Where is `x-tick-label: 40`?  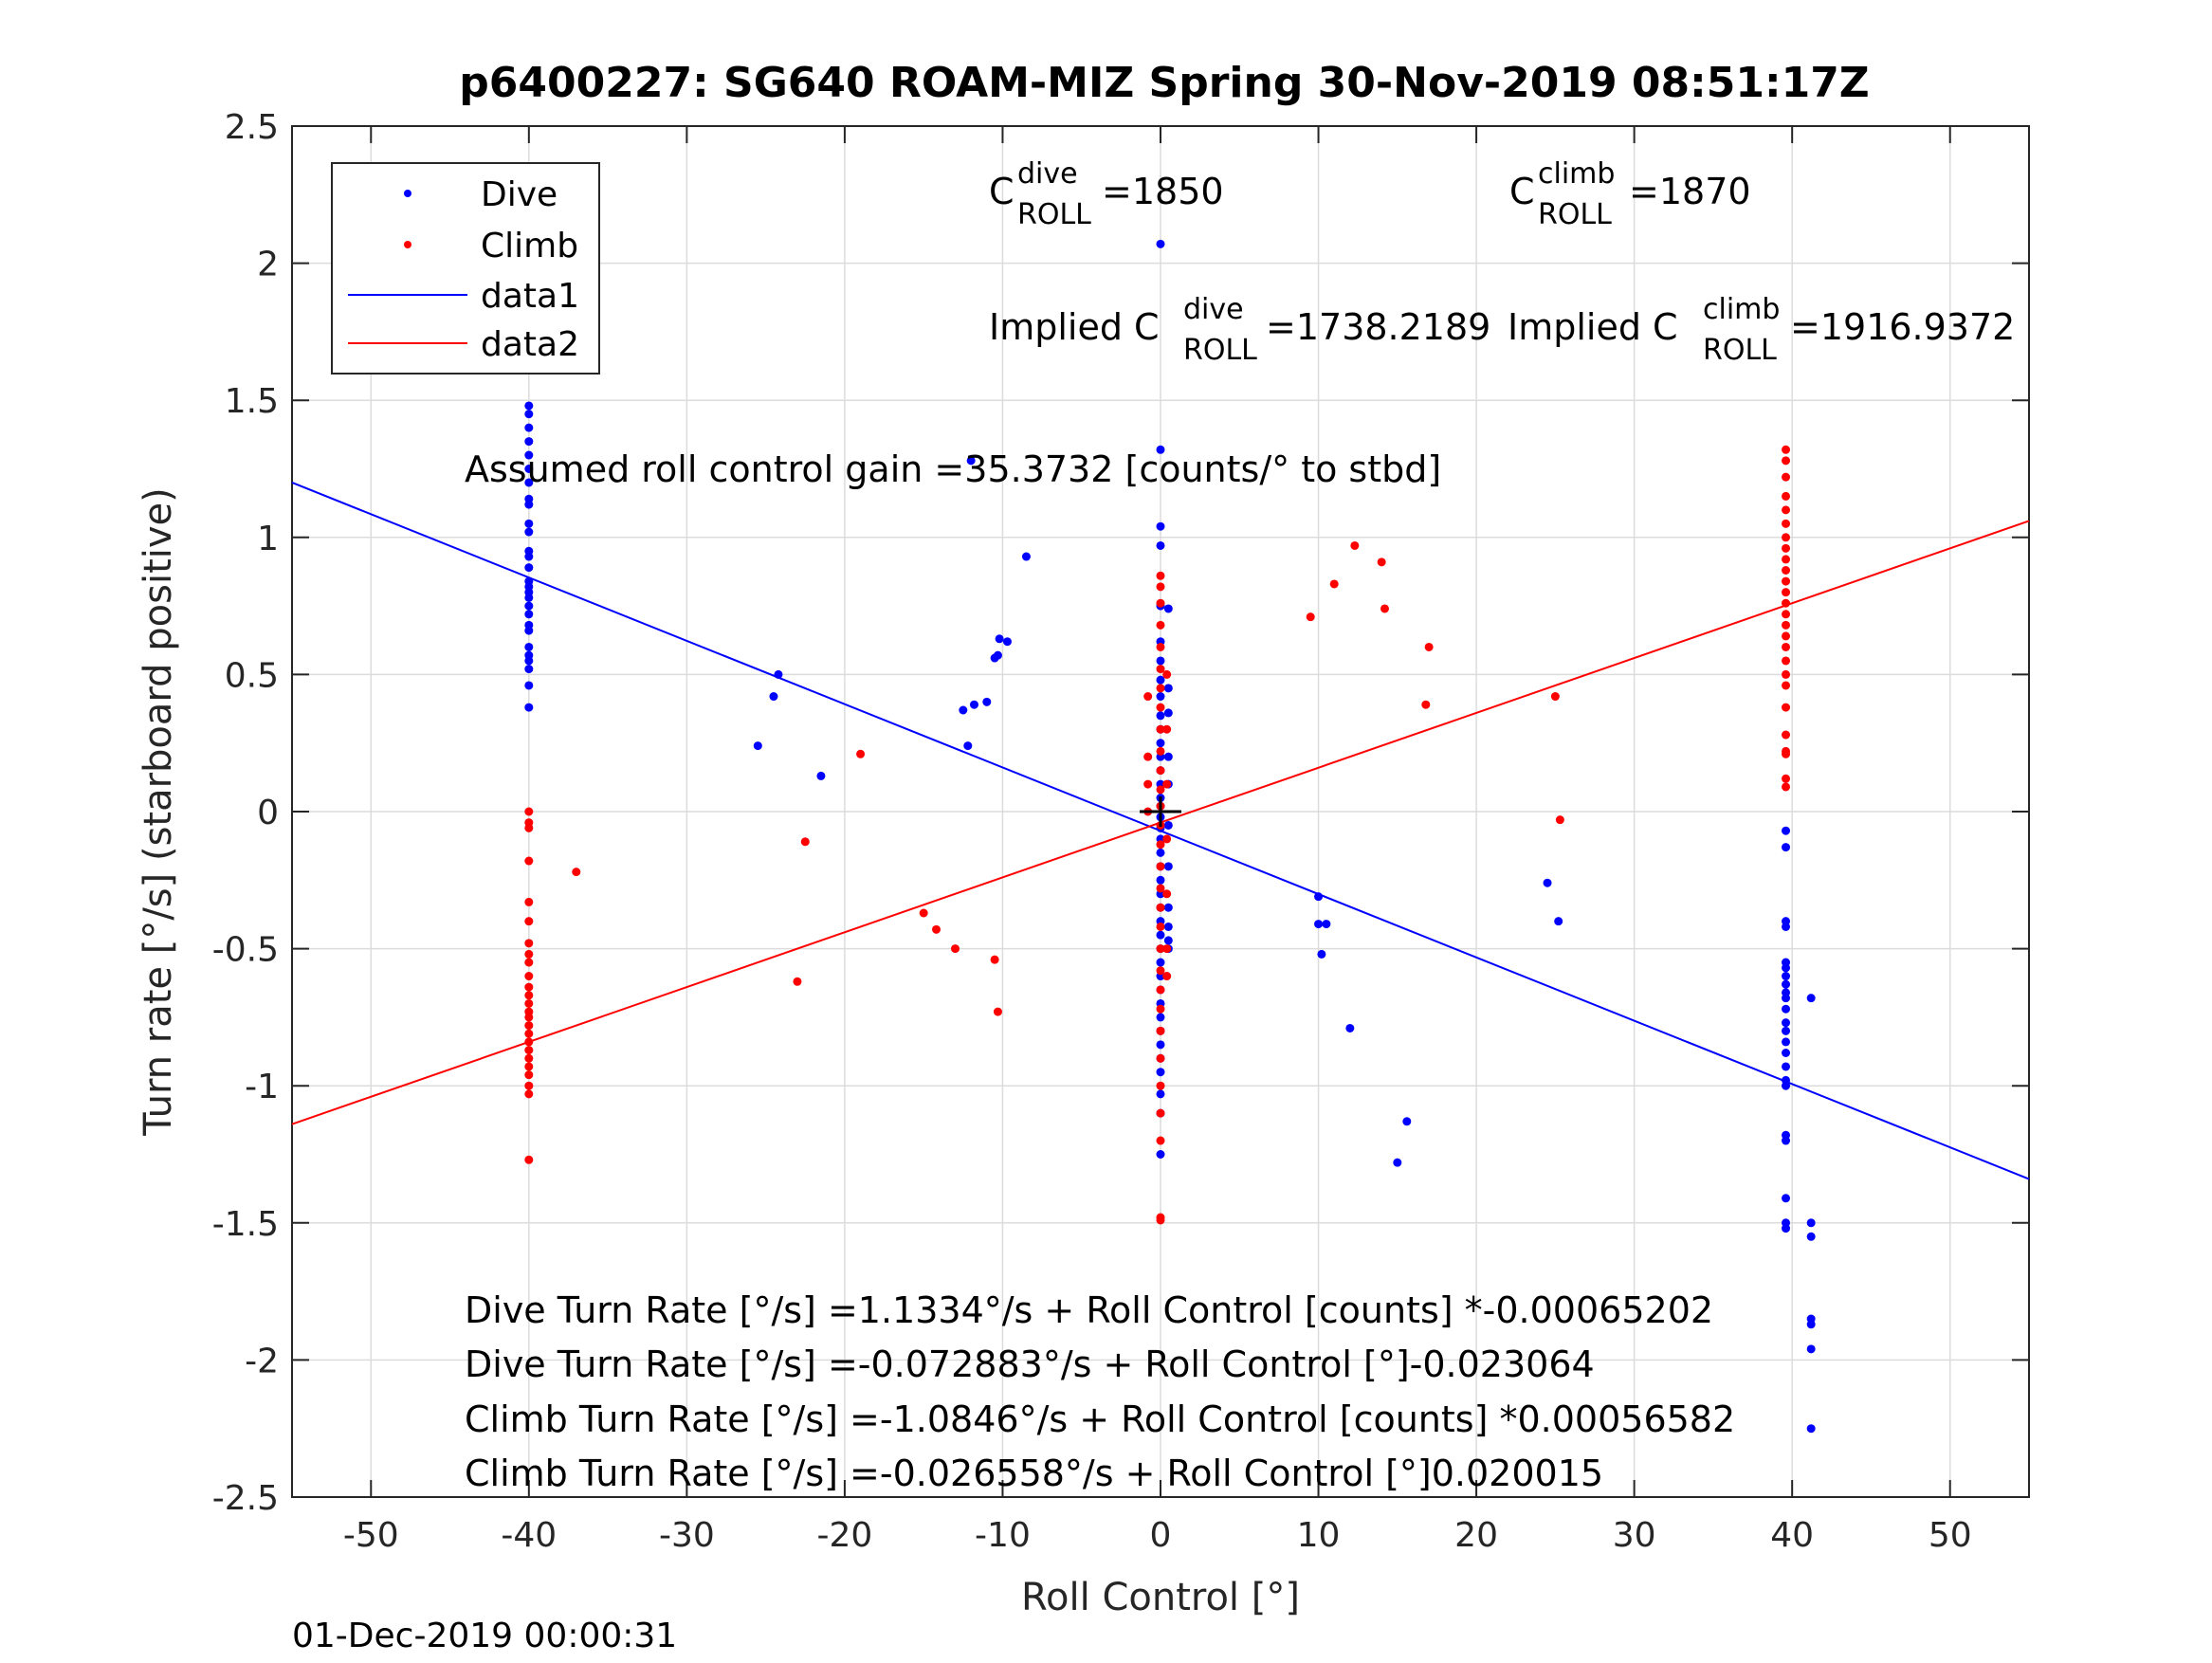
x-tick-label: 40 is located at coordinates (1792, 1535).